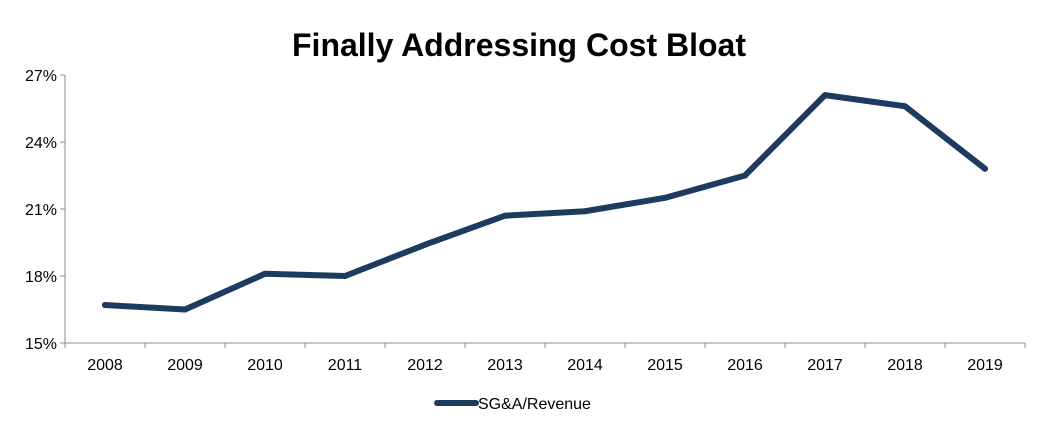 This screenshot has height=429, width=1039. What do you see at coordinates (505, 365) in the screenshot?
I see `x-tick-label: 2013` at bounding box center [505, 365].